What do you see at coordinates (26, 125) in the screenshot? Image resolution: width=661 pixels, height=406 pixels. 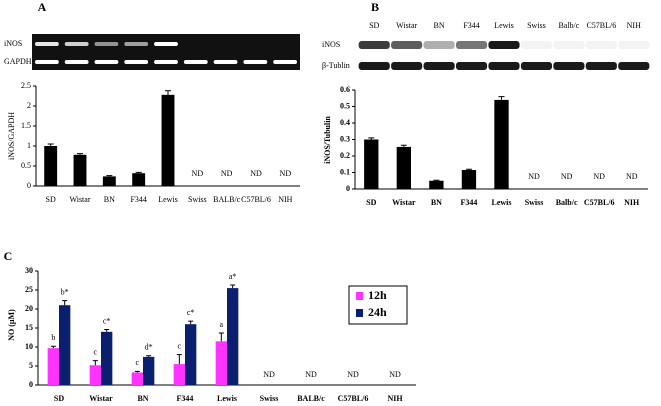 I see `y-tick-label: 1.5` at bounding box center [26, 125].